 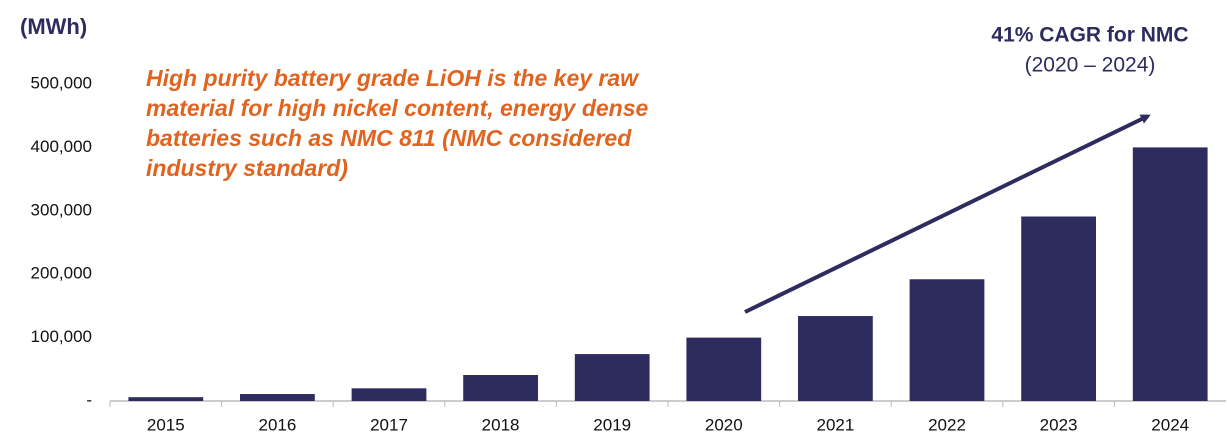 I want to click on annotation: industry standard), so click(x=247, y=168).